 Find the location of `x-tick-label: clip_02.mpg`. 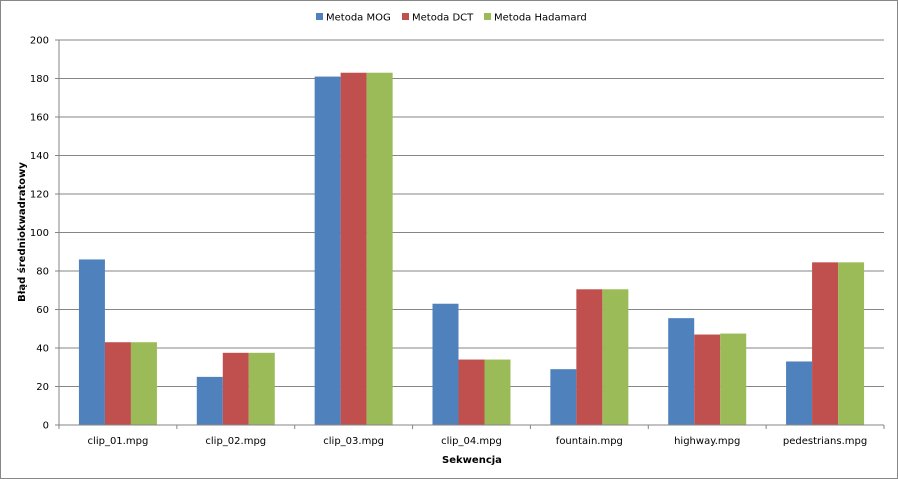

x-tick-label: clip_02.mpg is located at coordinates (235, 441).